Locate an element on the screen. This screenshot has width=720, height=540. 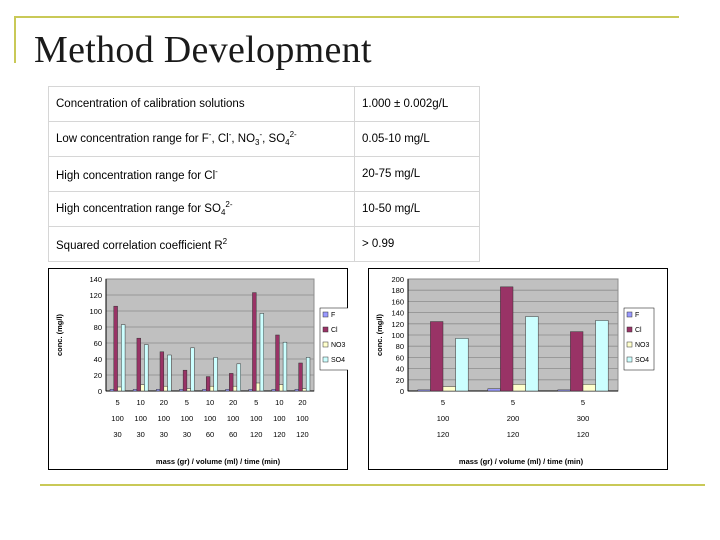
y-tick-label: 80 is located at coordinates (400, 346).